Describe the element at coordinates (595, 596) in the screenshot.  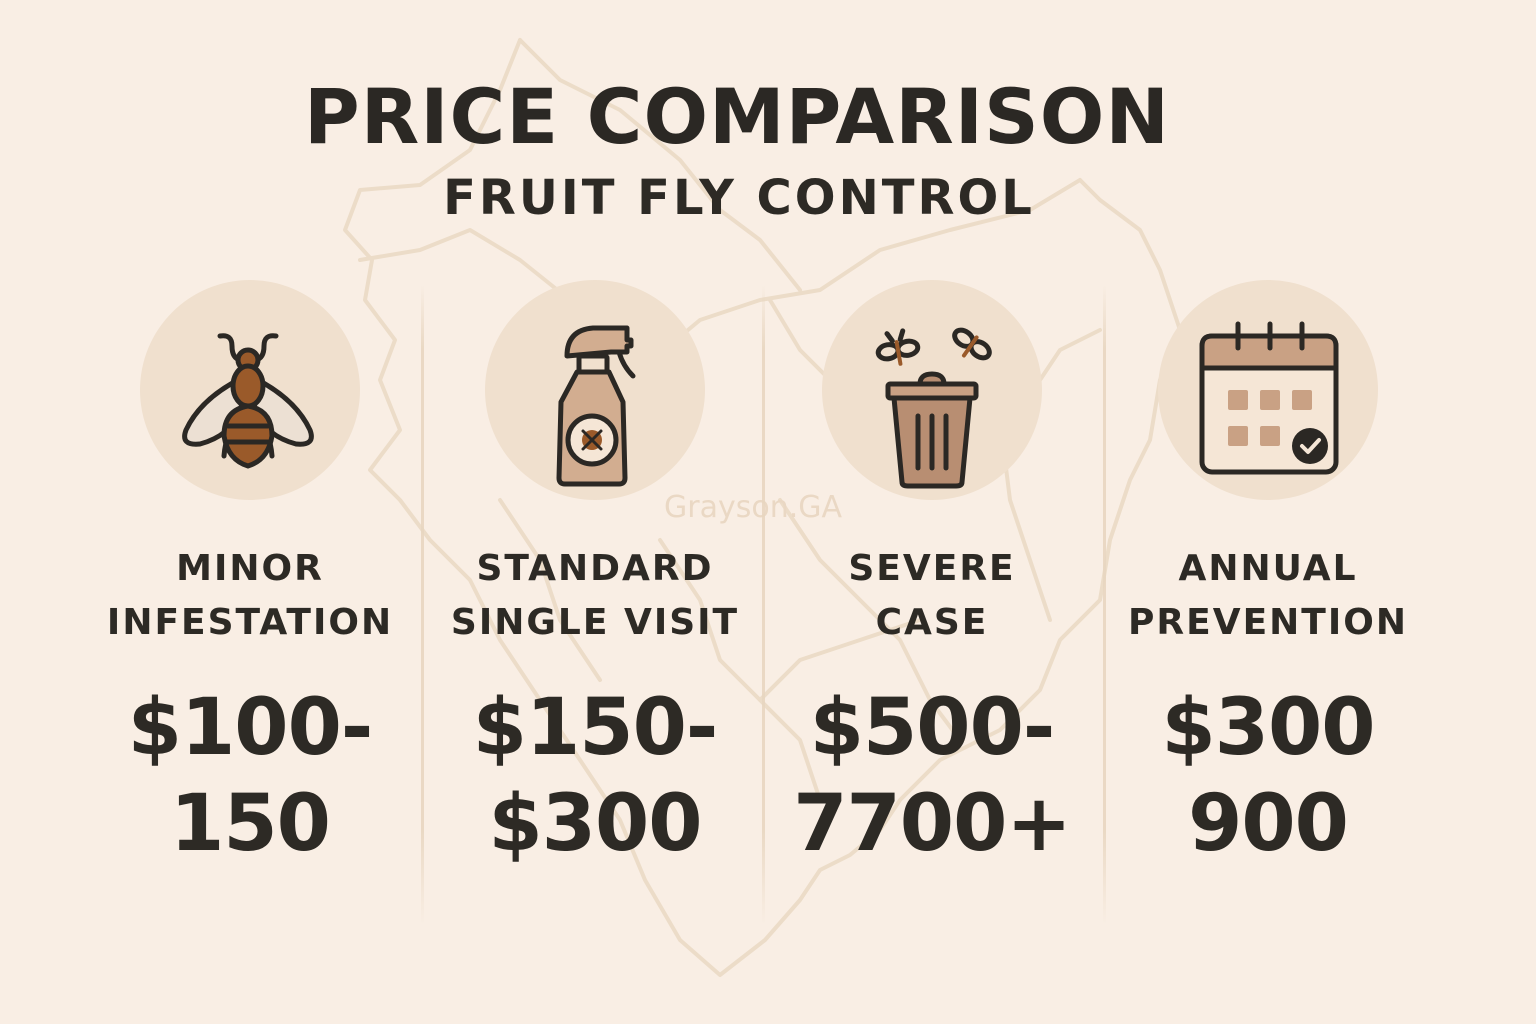
I see `tier-label: STANDARD SINGLE VISIT` at that location.